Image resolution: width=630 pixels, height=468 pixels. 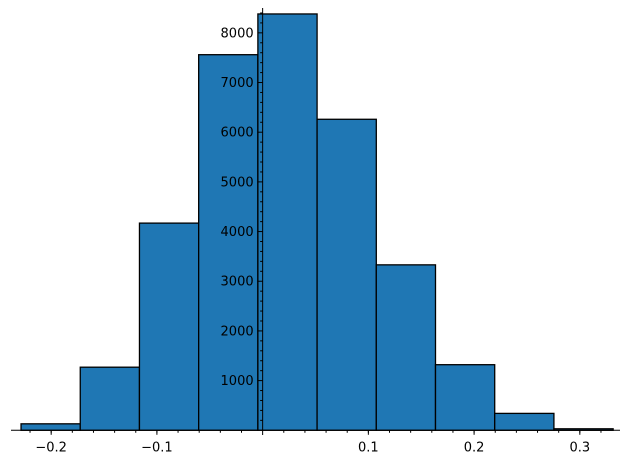 What do you see at coordinates (51, 447) in the screenshot?
I see `x-tick-label: −0.2` at bounding box center [51, 447].